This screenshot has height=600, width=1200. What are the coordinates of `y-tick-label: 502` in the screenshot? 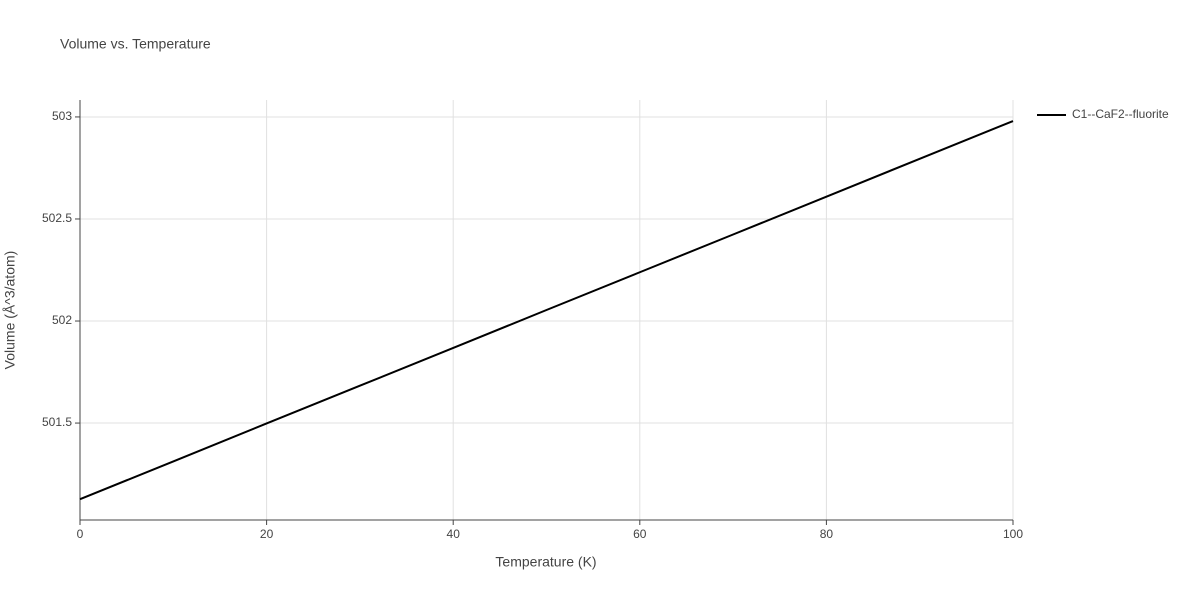 It's located at (62, 320).